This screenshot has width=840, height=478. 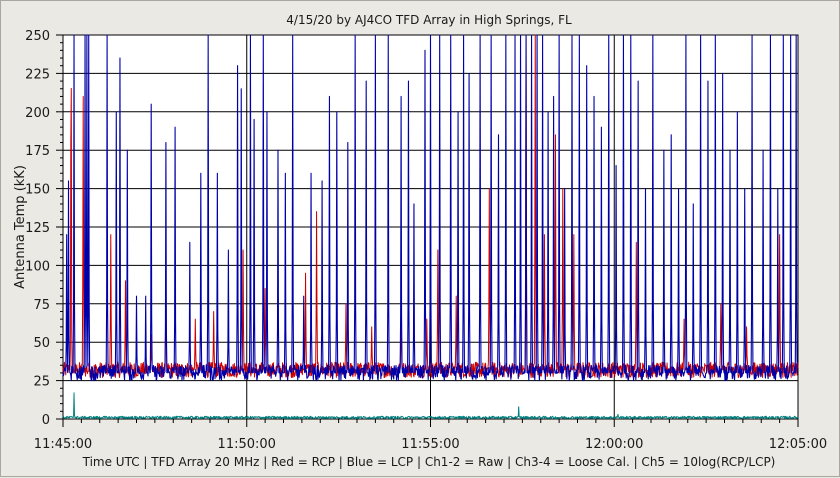 I want to click on x-tick-label: 11:55:00, so click(x=430, y=444).